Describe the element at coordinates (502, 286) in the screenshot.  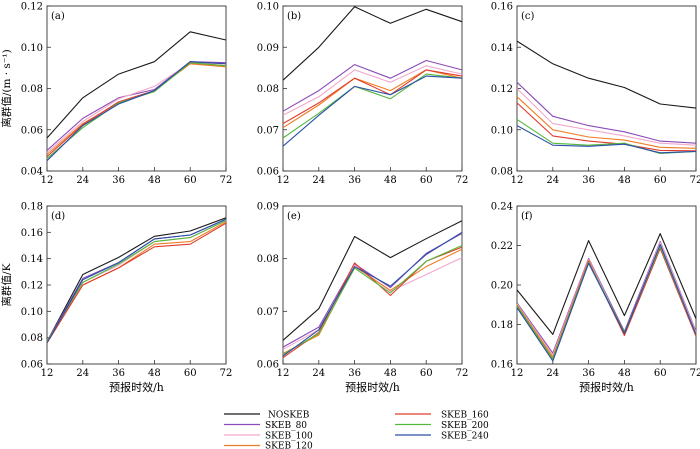
I see `y-tick-label: 0.20` at that location.